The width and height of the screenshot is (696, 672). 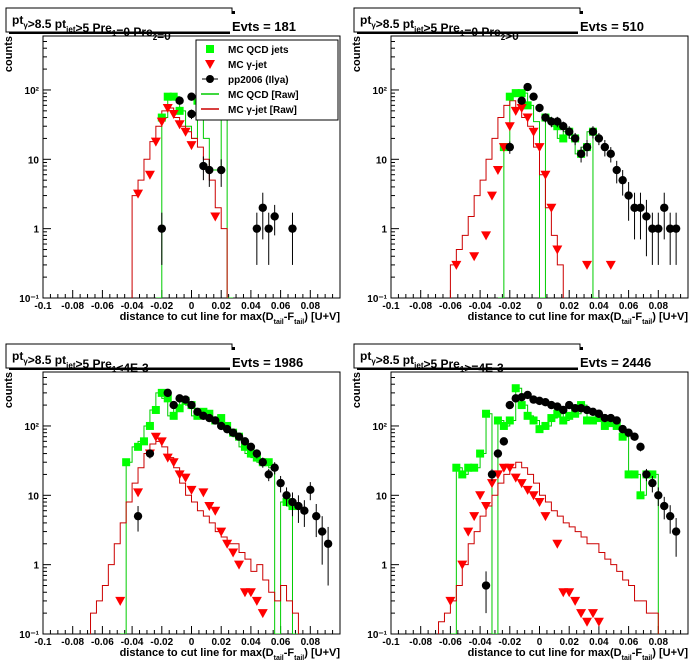 I want to click on x-tick-label: 0.06, so click(x=629, y=642).